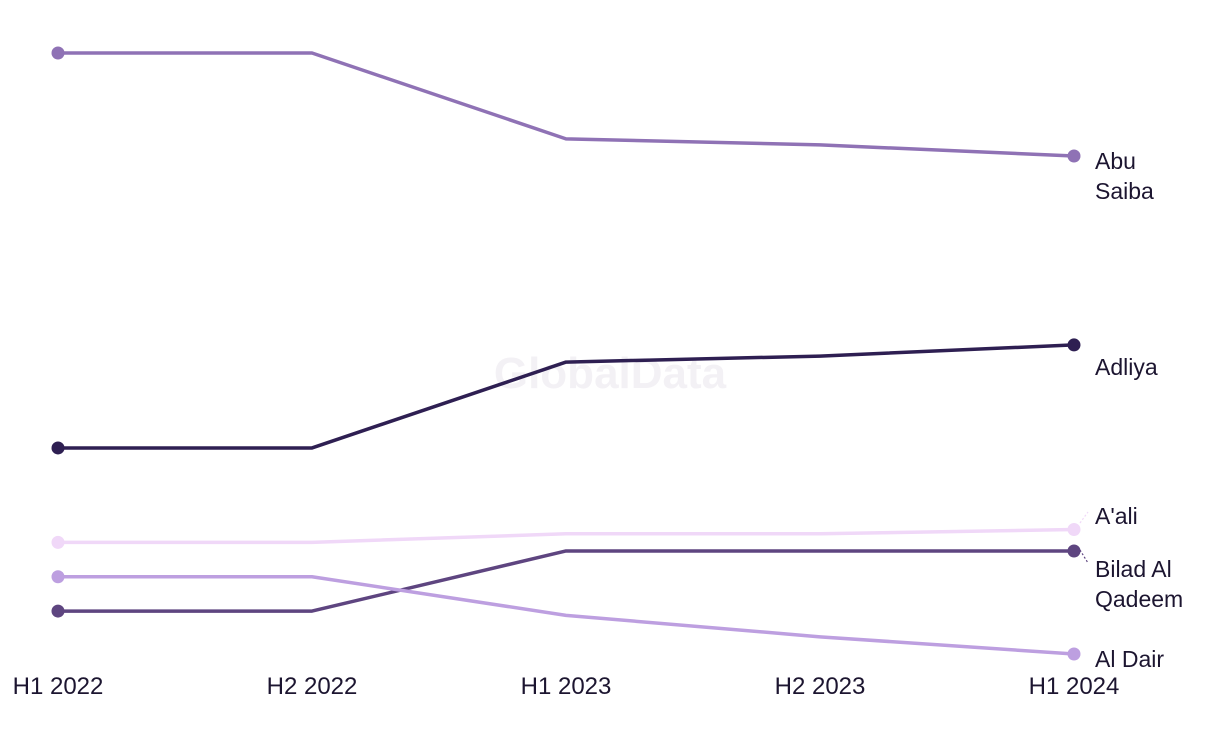  Describe the element at coordinates (1074, 345) in the screenshot. I see `data-point-adliya-end` at that location.